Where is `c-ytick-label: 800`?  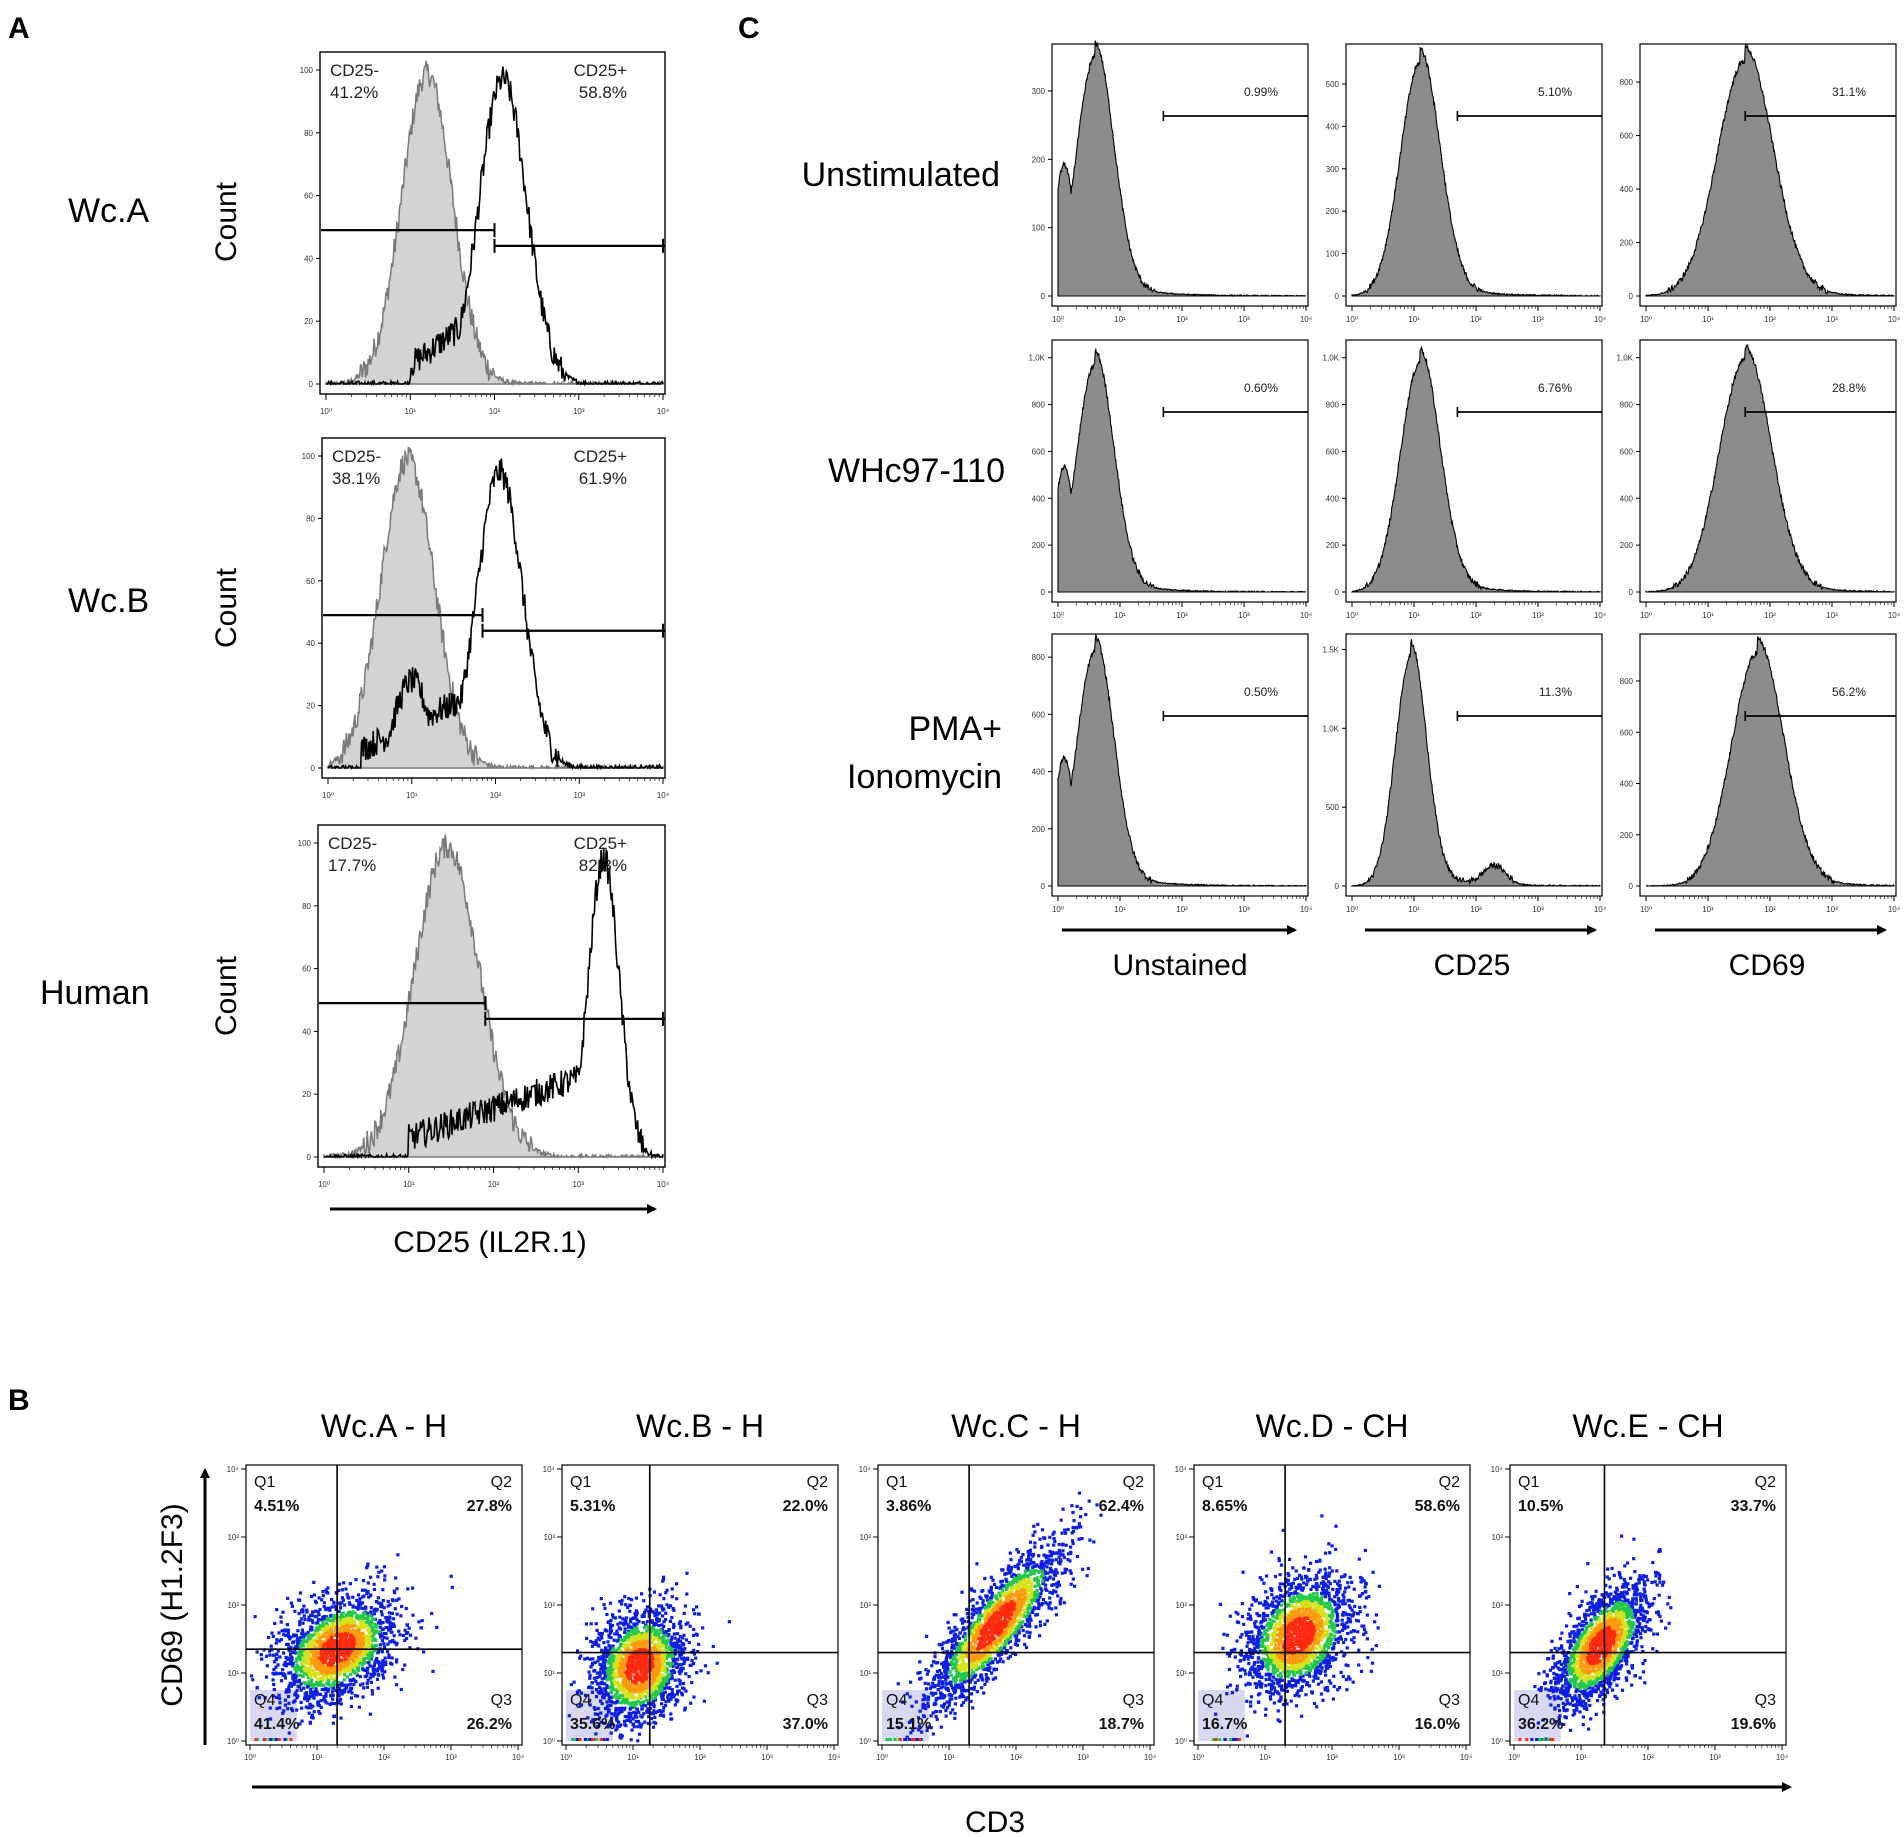
c-ytick-label: 800 is located at coordinates (1627, 405).